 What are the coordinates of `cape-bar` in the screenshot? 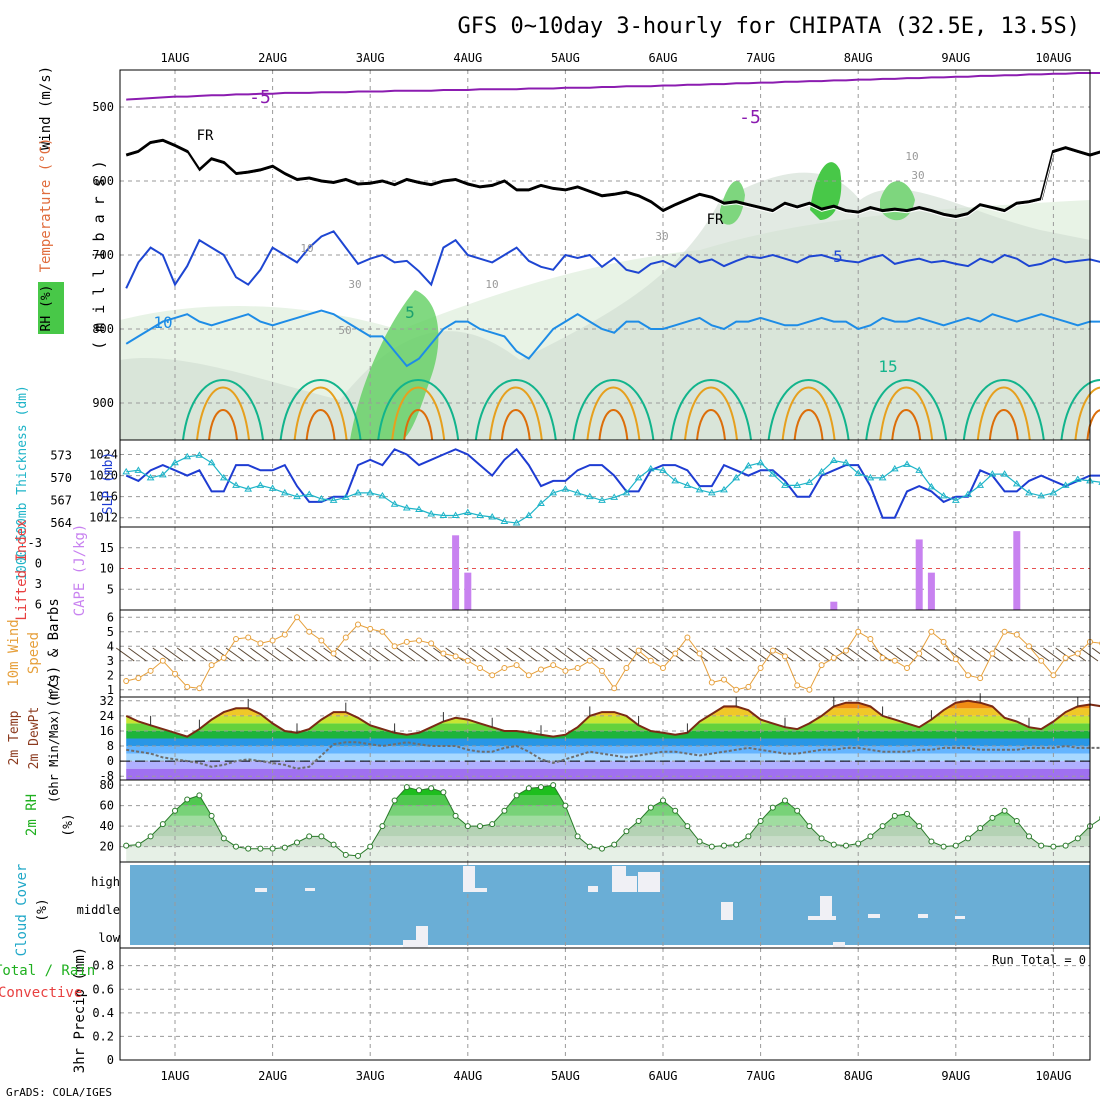 It's located at (455, 572).